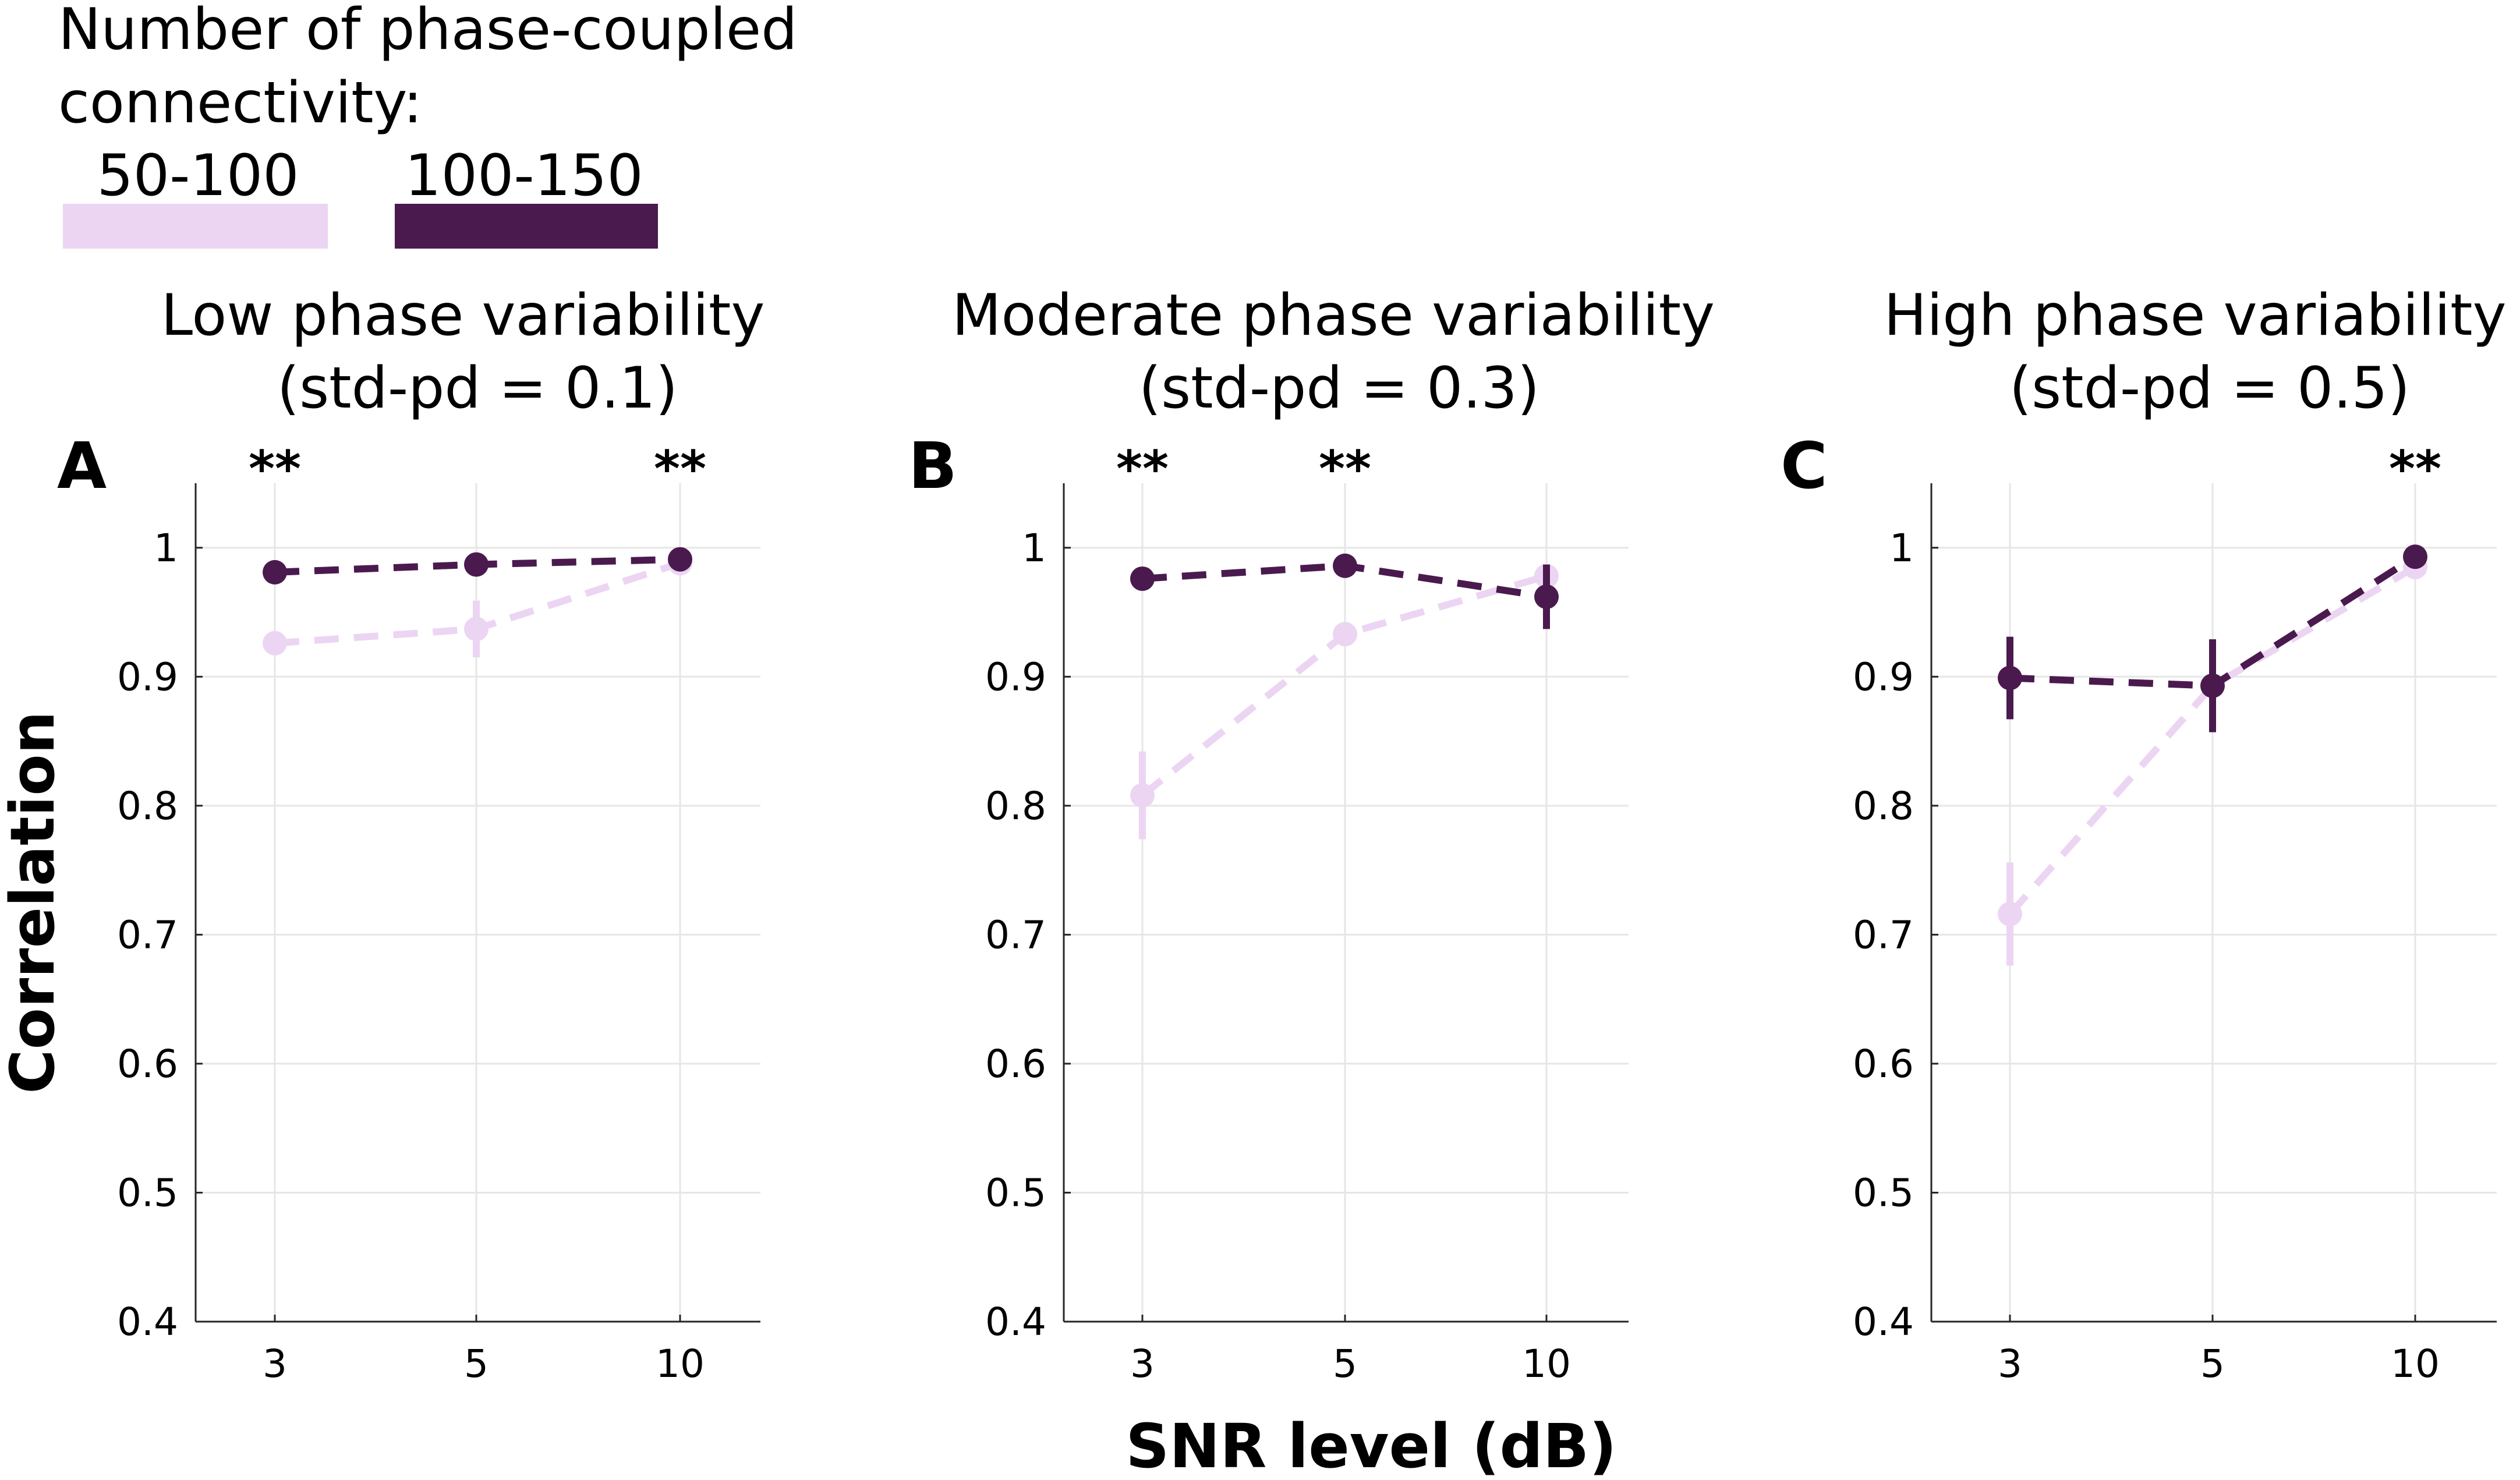 This screenshot has height=1480, width=2520. I want to click on panel-letter: B, so click(933, 466).